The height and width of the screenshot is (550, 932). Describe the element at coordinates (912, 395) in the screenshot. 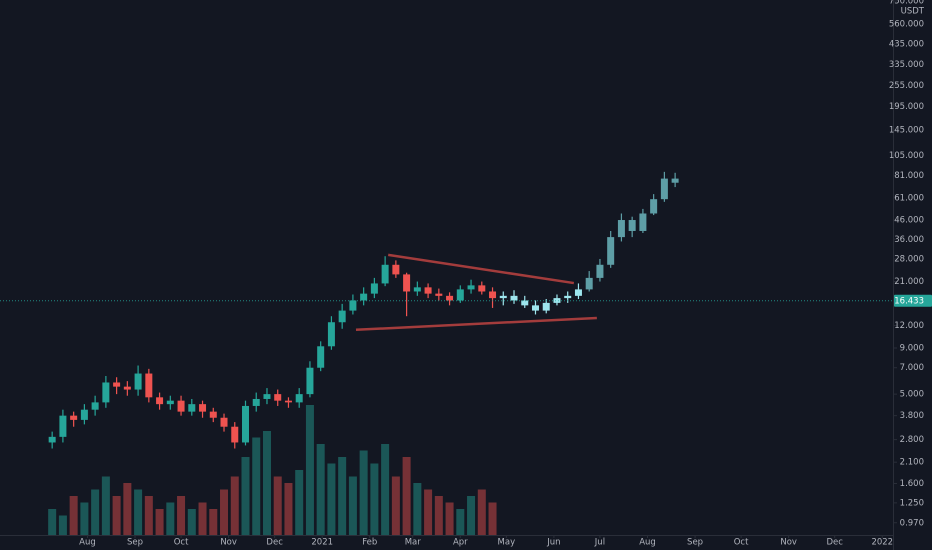

I see `y-tick-label: 5.000` at that location.